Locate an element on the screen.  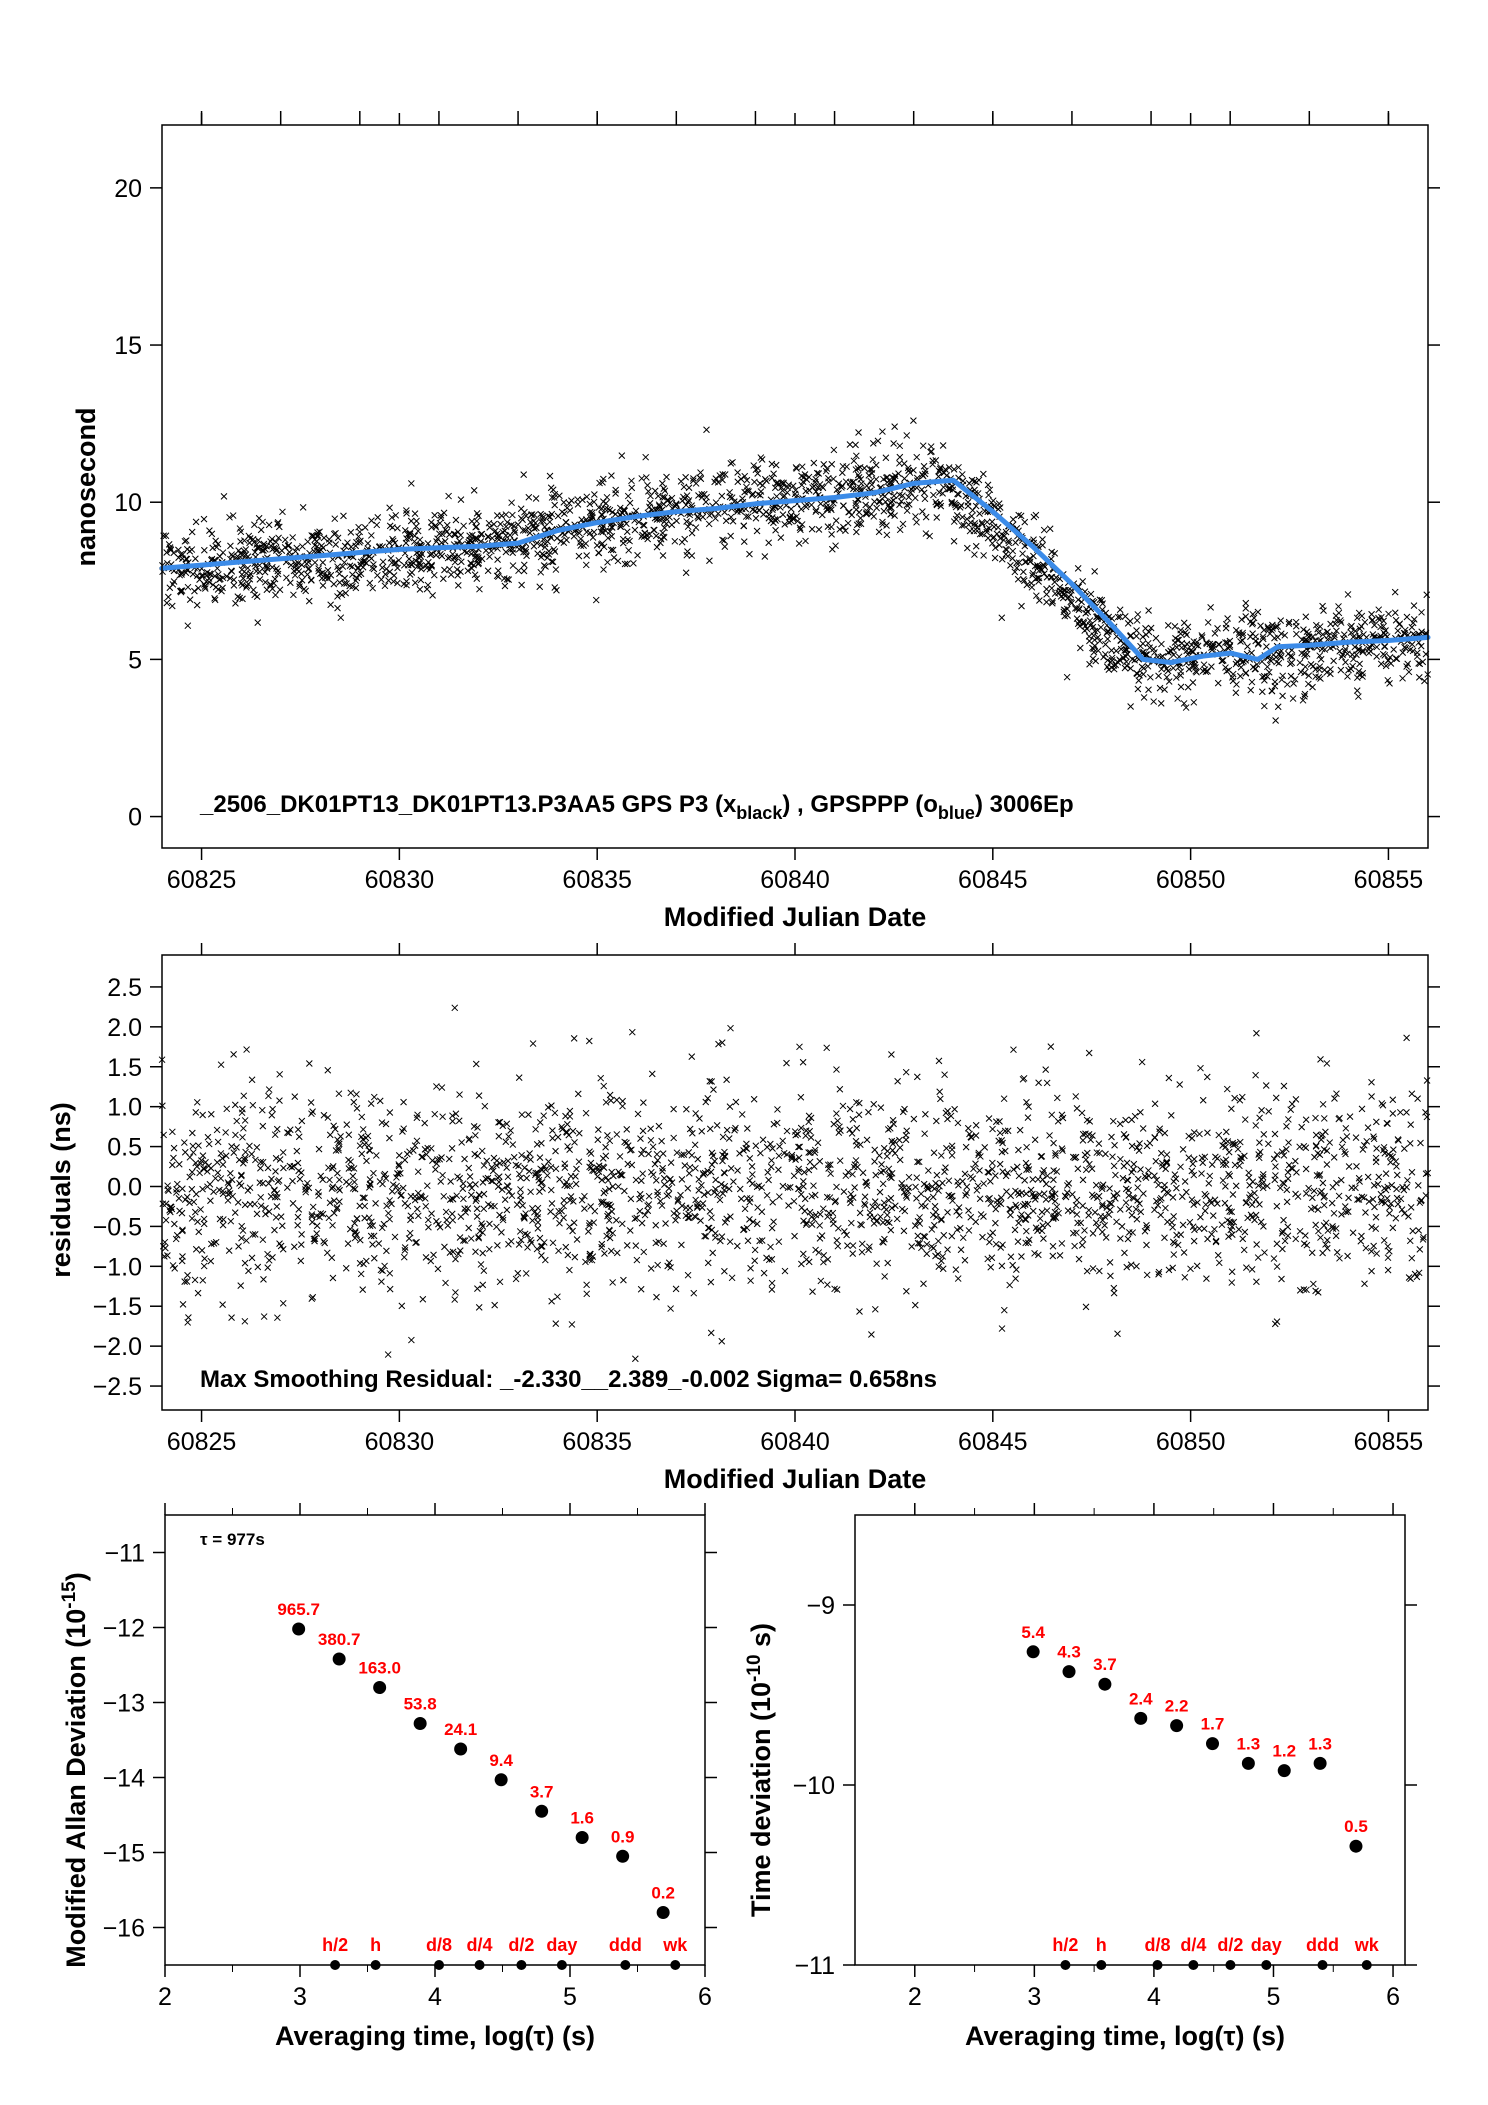
time-marker-label: h is located at coordinates (1101, 1945).